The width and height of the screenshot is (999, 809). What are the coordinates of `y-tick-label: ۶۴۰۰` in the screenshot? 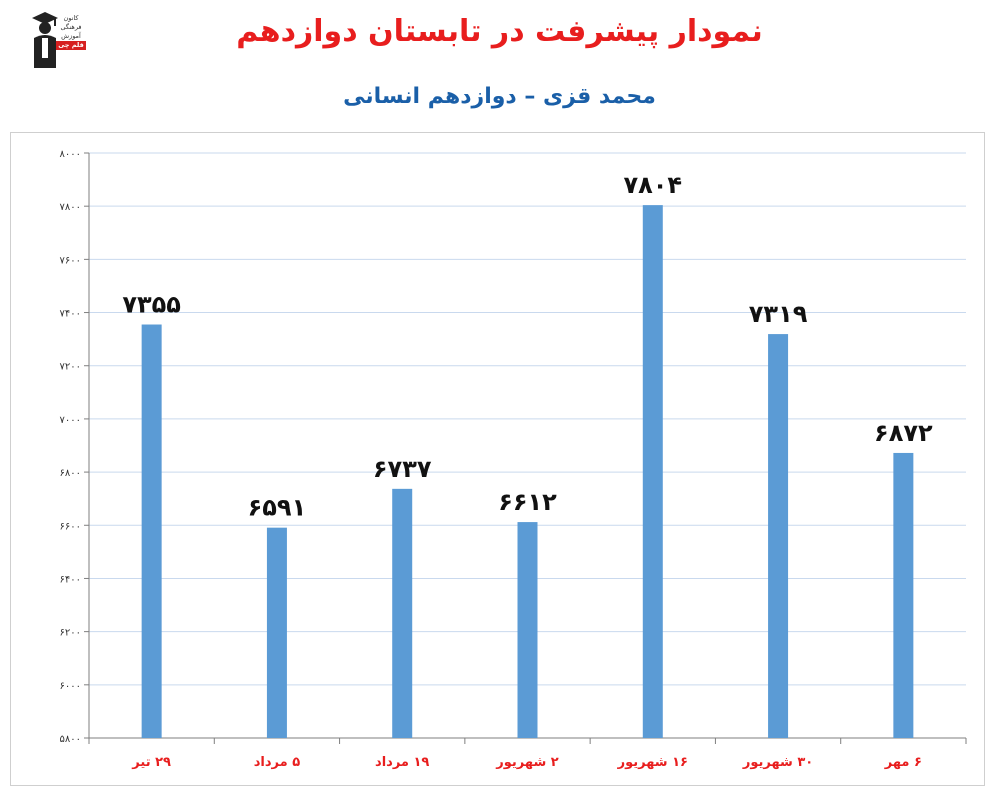 It's located at (70, 579).